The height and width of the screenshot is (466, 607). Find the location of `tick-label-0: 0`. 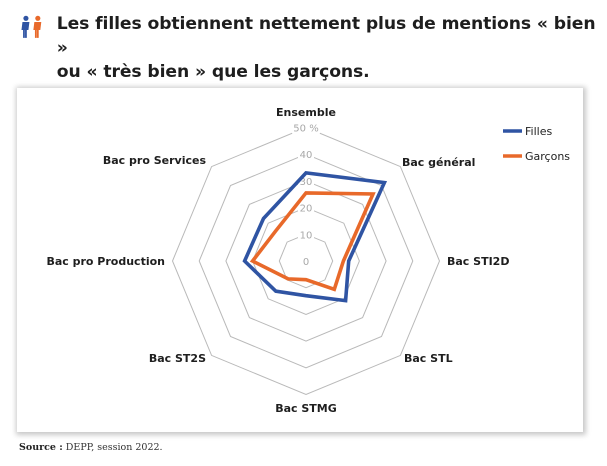

tick-label-0: 0 is located at coordinates (306, 262).